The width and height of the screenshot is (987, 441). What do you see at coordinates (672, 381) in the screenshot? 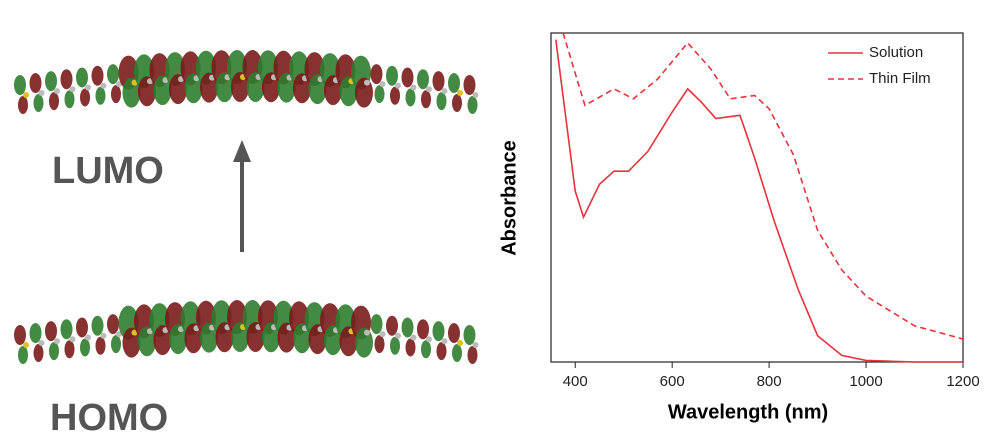
I see `x-tick-label: 600` at bounding box center [672, 381].